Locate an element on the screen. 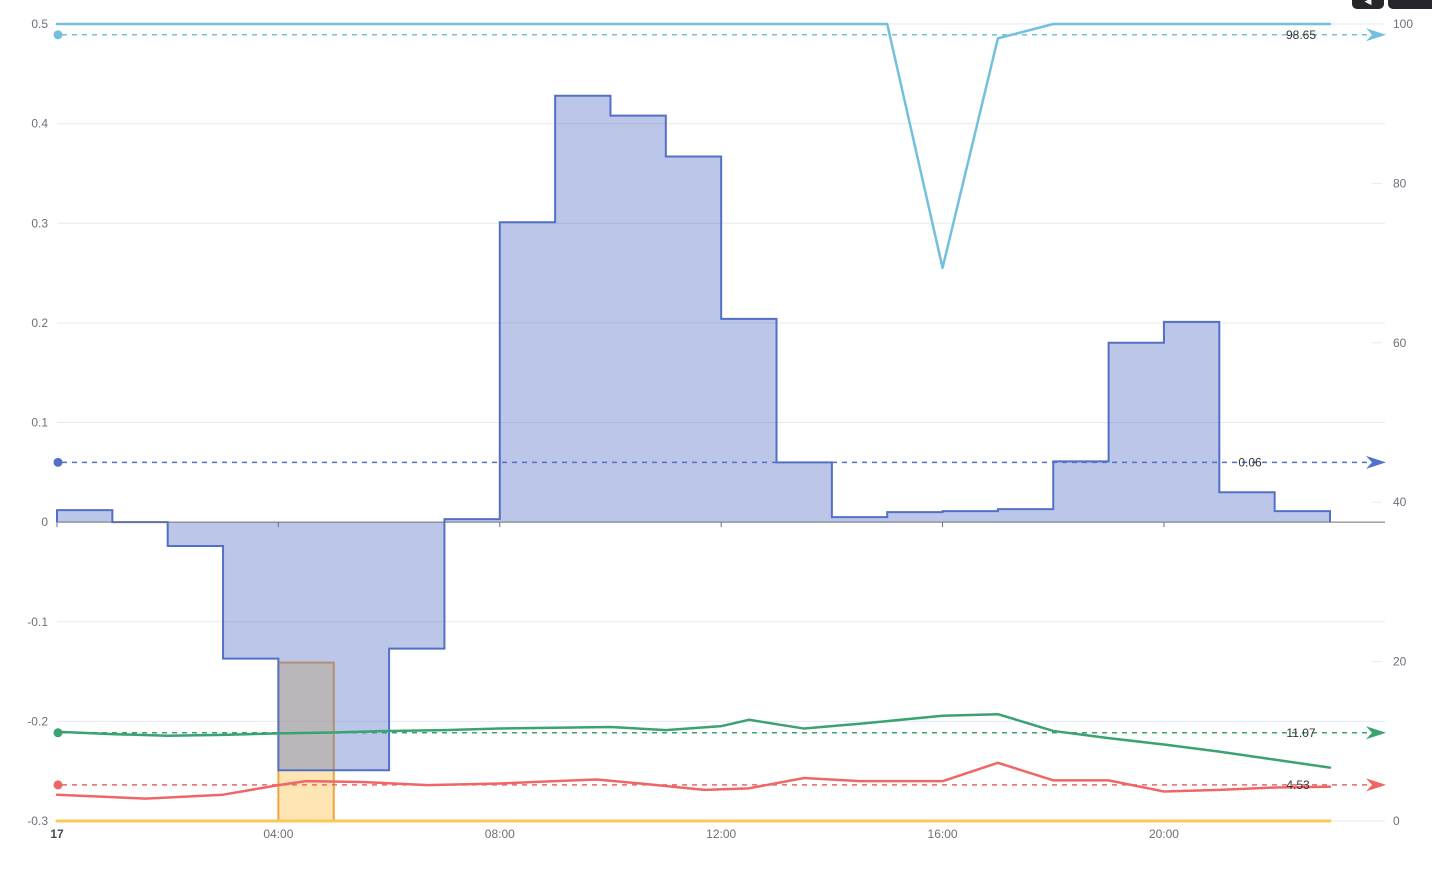  left-arrow-icon: ◀ is located at coordinates (1368, 3).